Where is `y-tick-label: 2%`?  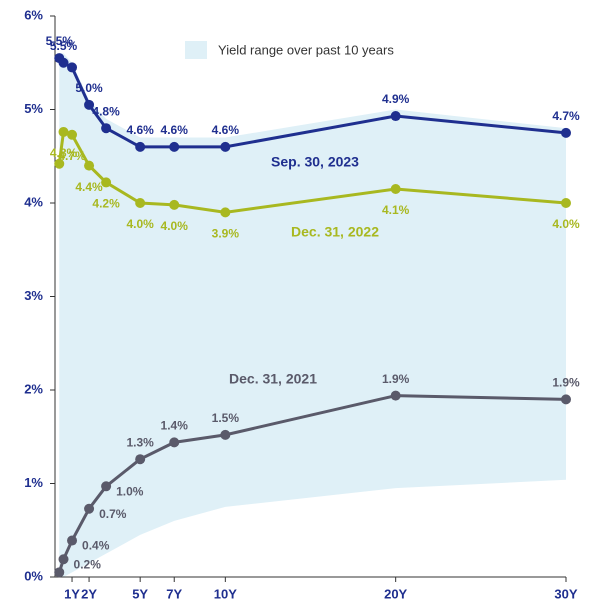 y-tick-label: 2% is located at coordinates (33, 388).